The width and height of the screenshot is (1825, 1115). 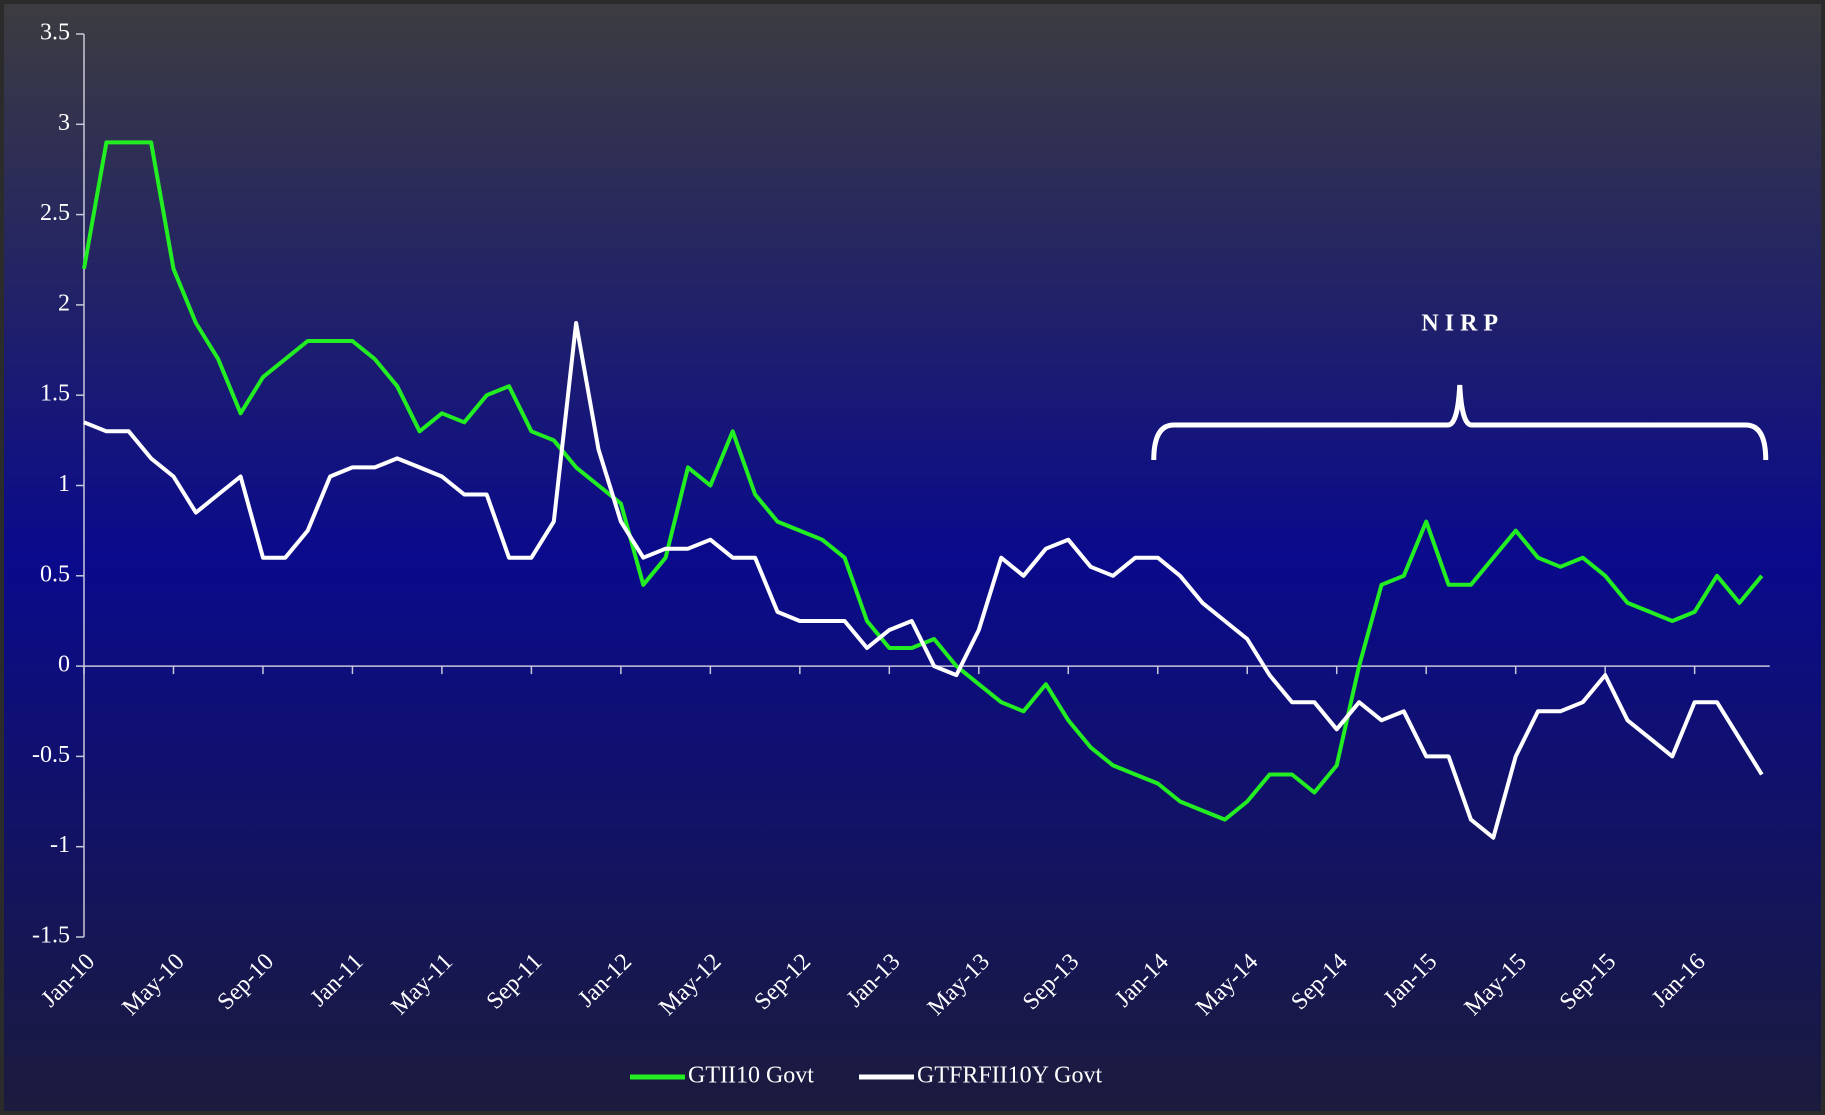 I want to click on y-tick-label: 3.5, so click(x=55, y=33).